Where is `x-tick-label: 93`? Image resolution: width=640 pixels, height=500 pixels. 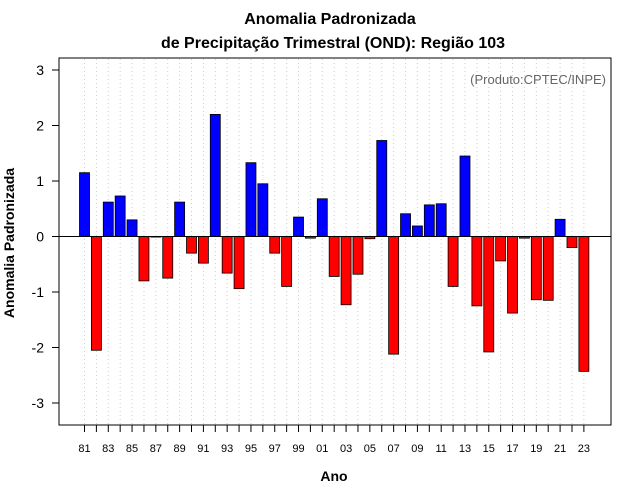
x-tick-label: 93 is located at coordinates (227, 449).